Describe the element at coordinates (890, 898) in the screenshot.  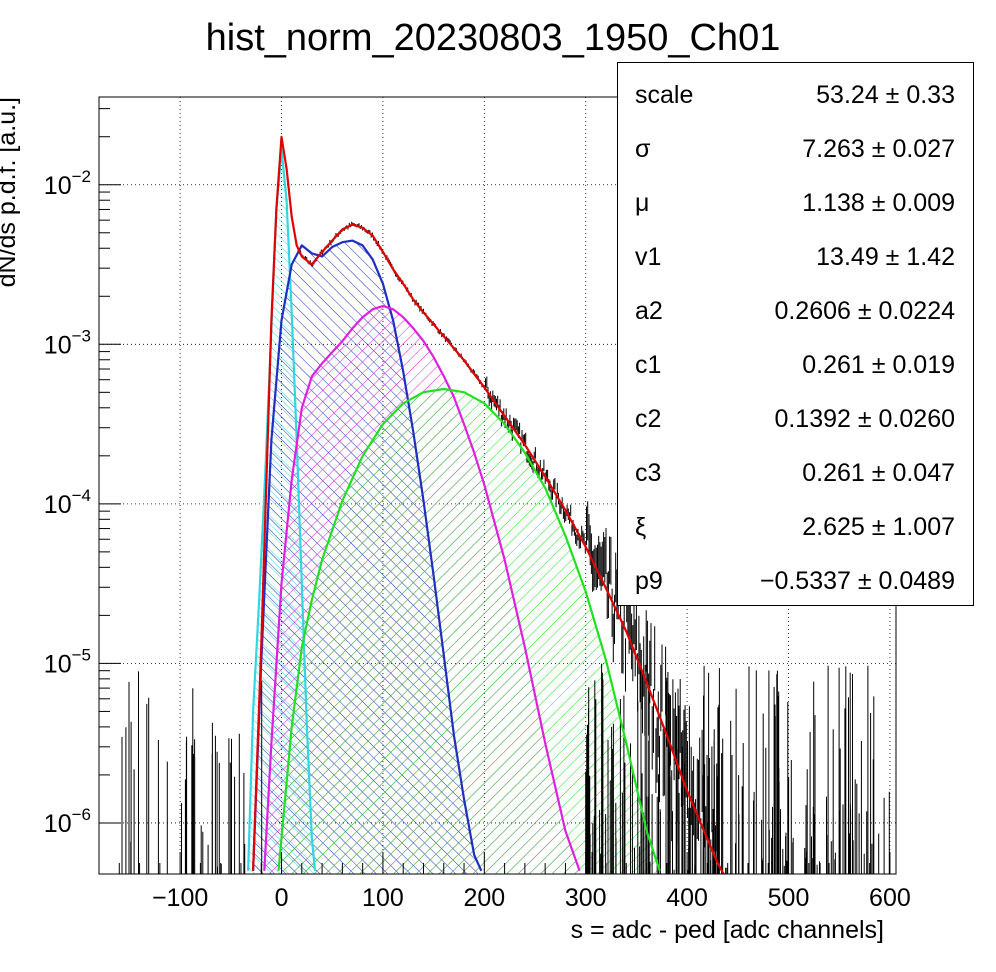
I see `x-tick-label: 600` at that location.